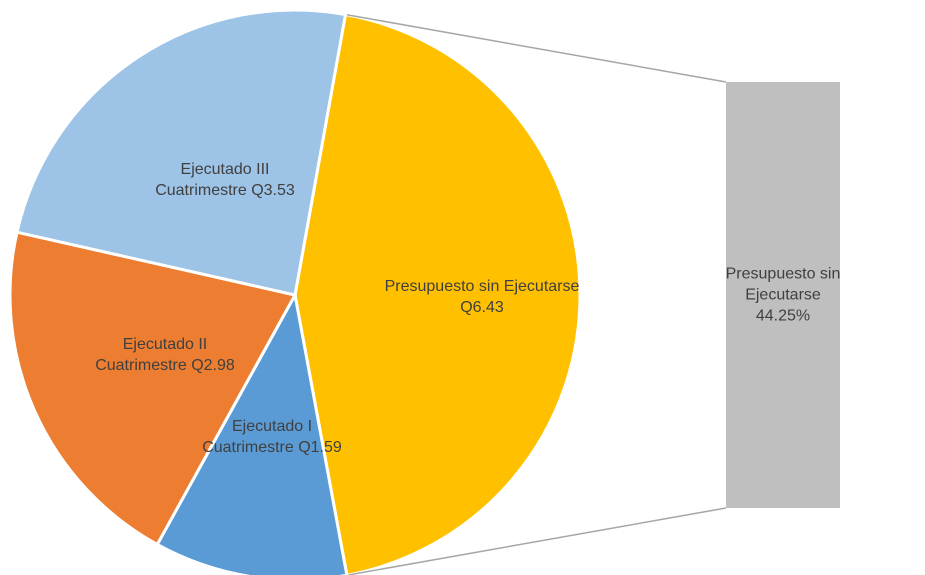 This screenshot has height=575, width=925. I want to click on bar-value-label: 44.25%, so click(783, 316).